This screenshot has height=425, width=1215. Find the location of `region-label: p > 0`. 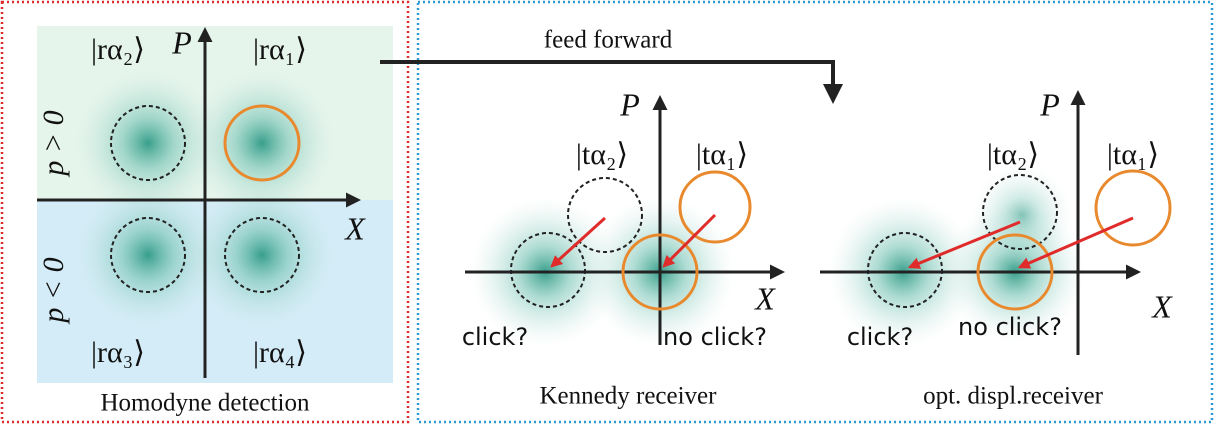

region-label: p > 0 is located at coordinates (53, 143).